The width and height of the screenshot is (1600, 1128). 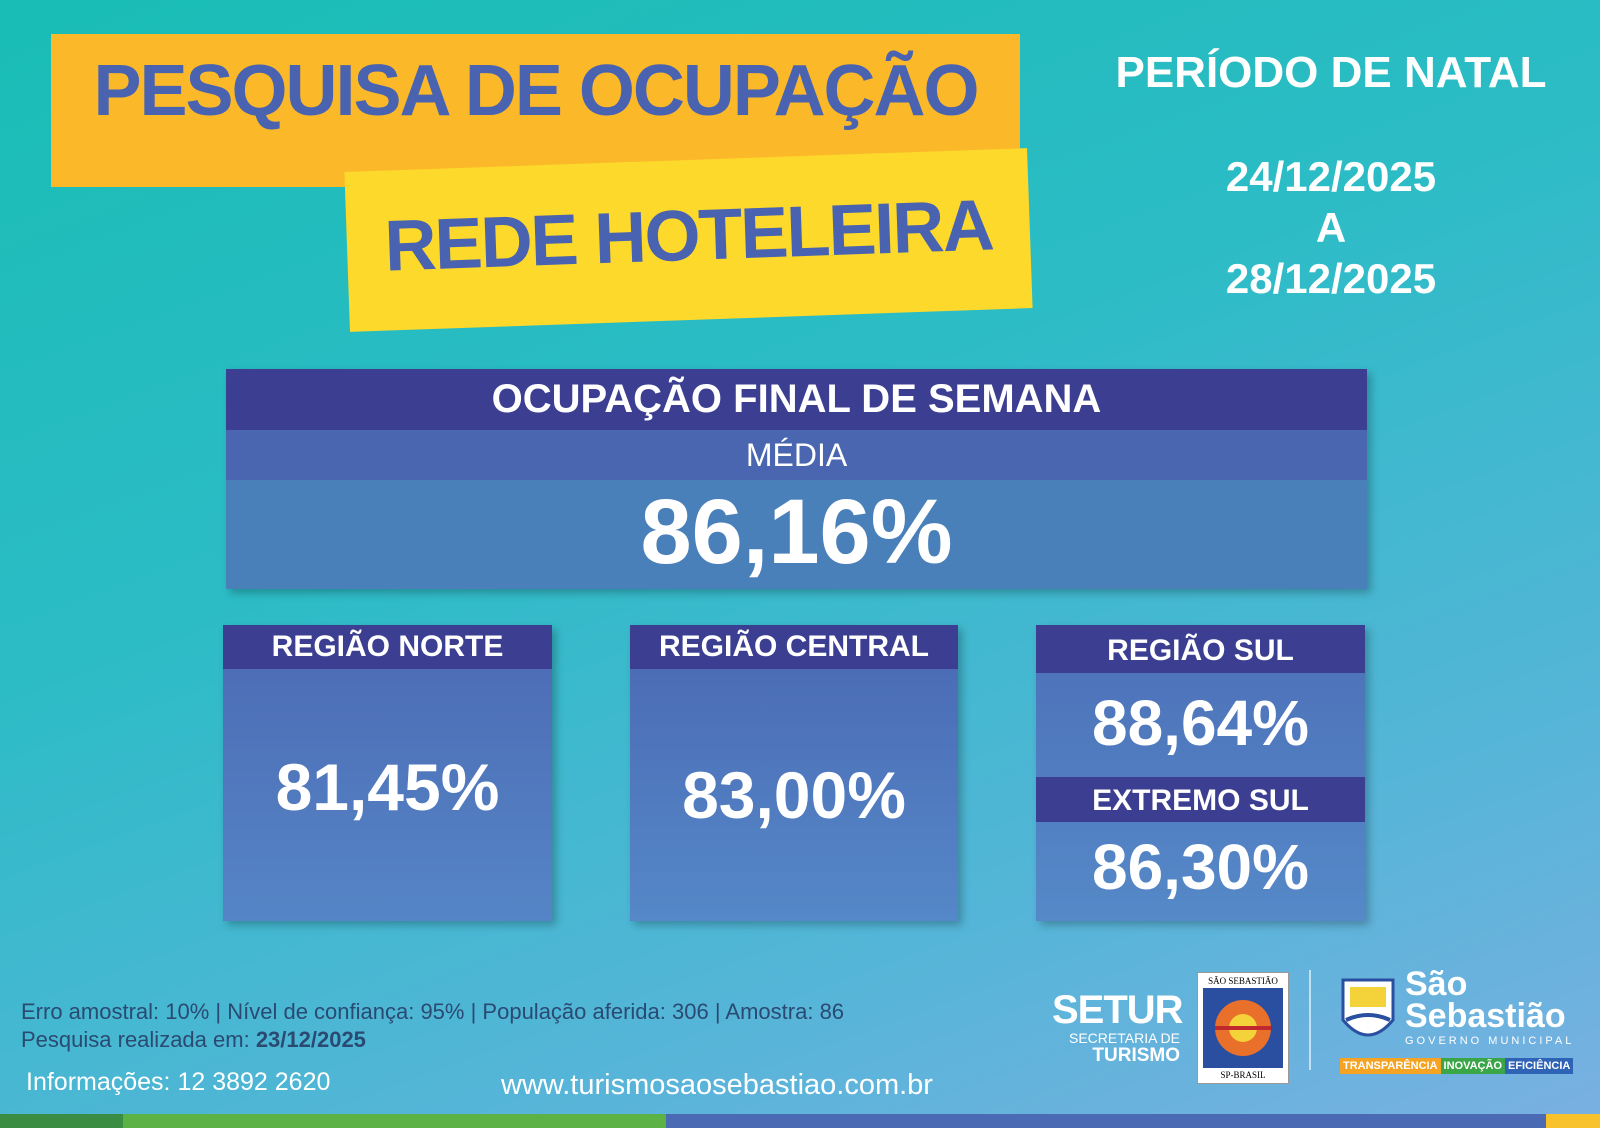 I want to click on survey-label: Pesquisa realizada em:, so click(x=135, y=1039).